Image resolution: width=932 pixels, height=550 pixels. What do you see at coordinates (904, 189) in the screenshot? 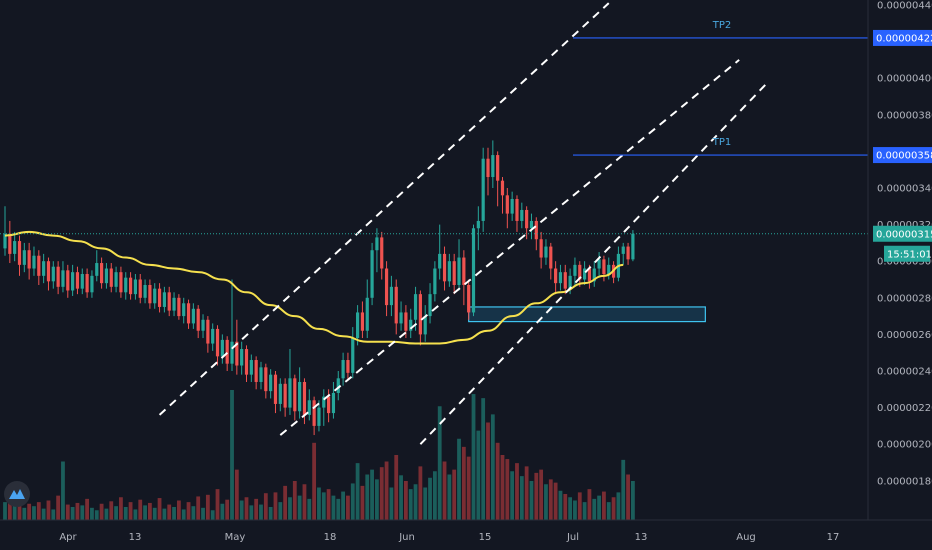
I see `price-tick-label: 0.00000340` at bounding box center [904, 189].